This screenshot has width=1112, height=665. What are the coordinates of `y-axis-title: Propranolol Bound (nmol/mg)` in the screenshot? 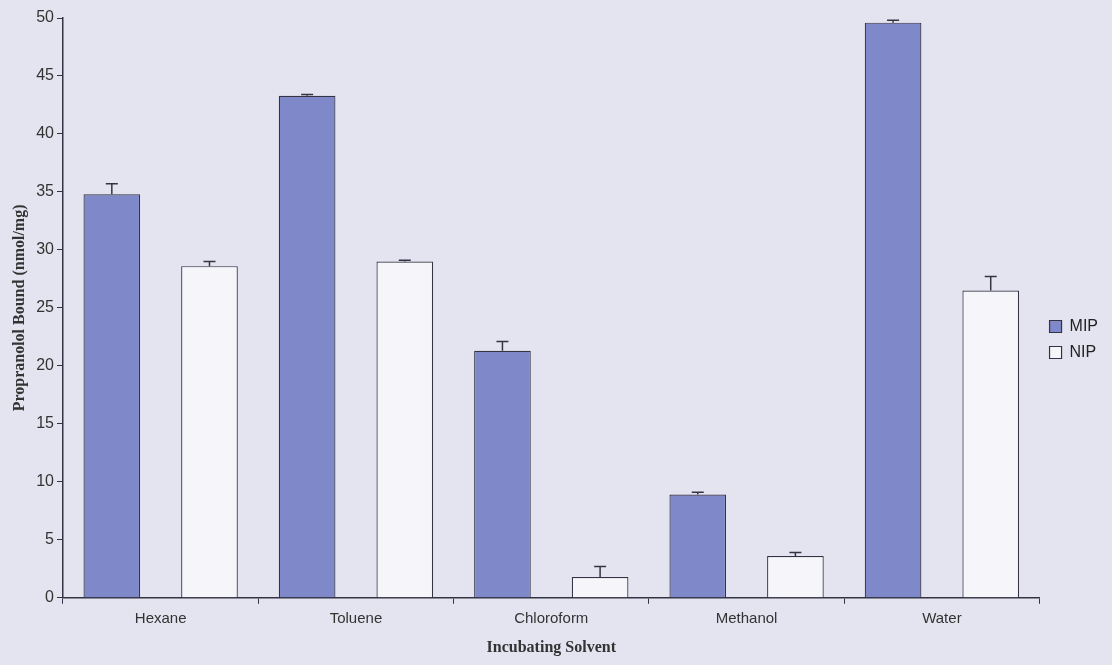 It's located at (18, 308).